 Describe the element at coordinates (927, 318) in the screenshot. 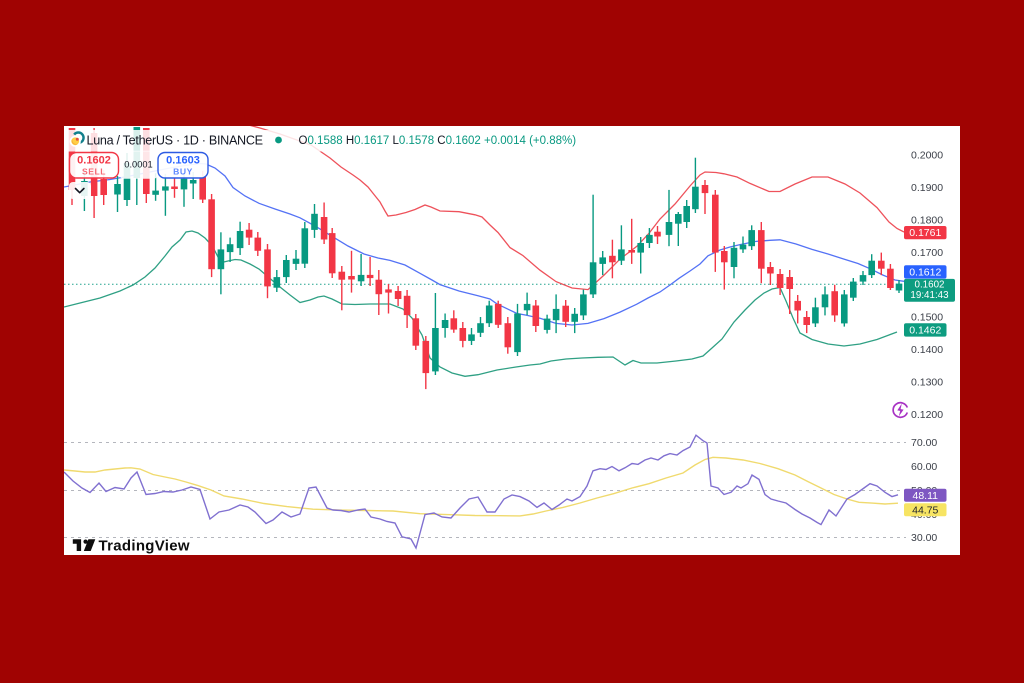

I see `svg-text: 0.1500` at that location.